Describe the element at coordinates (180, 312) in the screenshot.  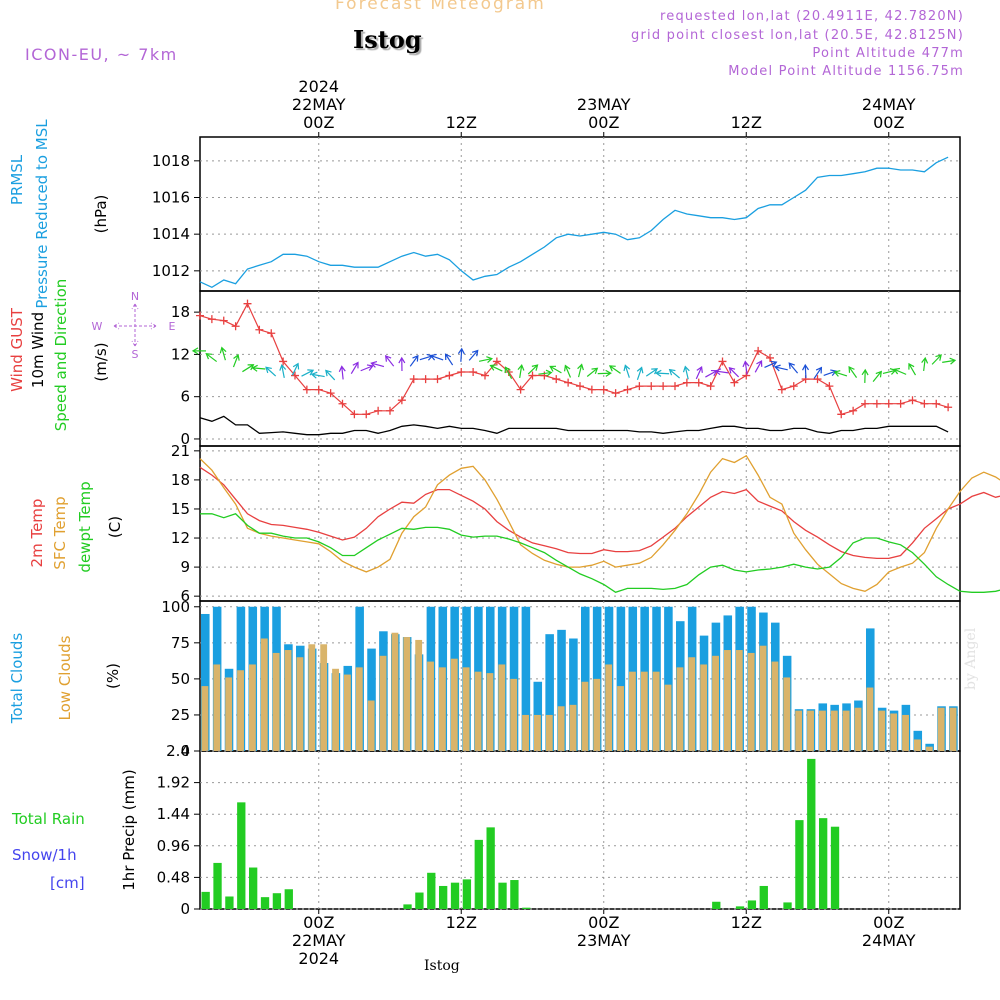
I see `y-tick-label: 18` at that location.